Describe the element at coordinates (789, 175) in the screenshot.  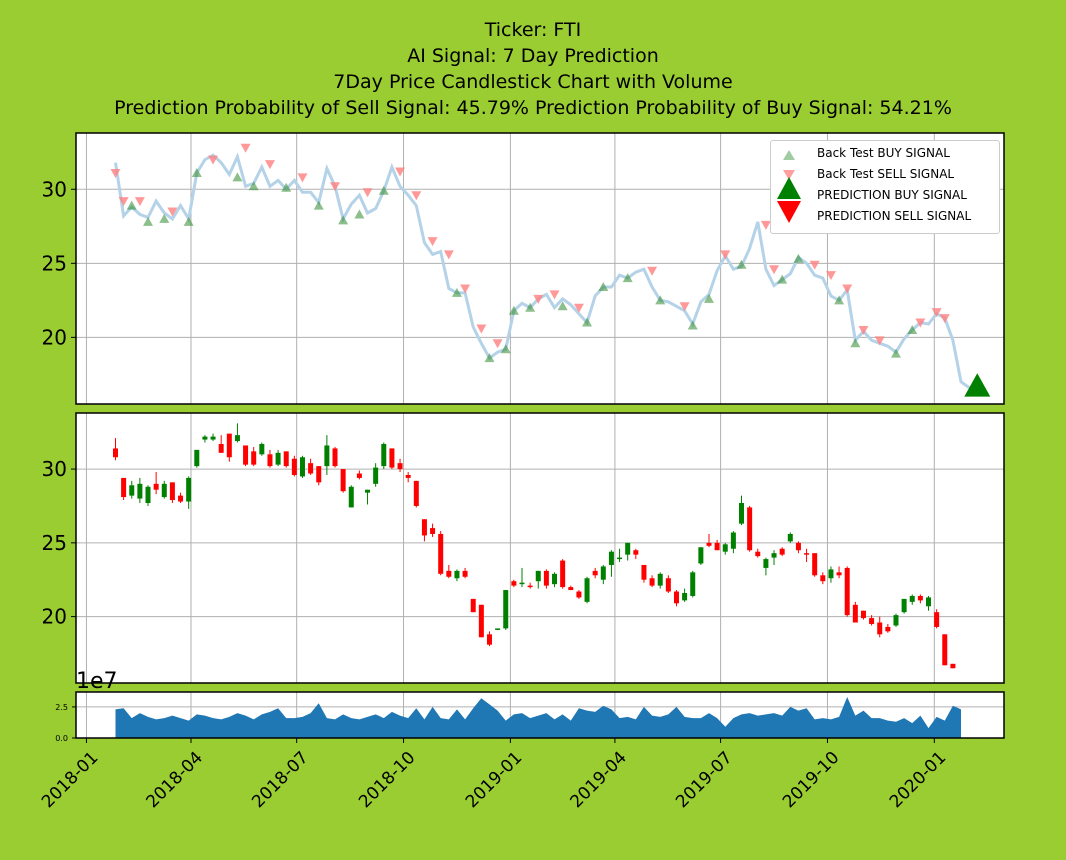
I see `legend-sell-marker` at that location.